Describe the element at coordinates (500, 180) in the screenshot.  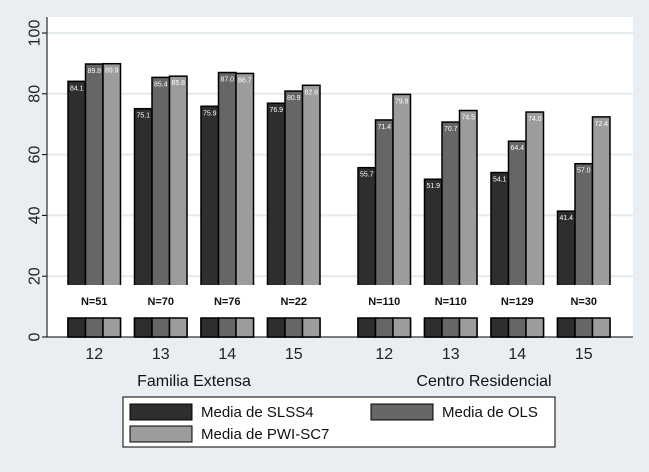
I see `bar-value-label: 54.1` at that location.